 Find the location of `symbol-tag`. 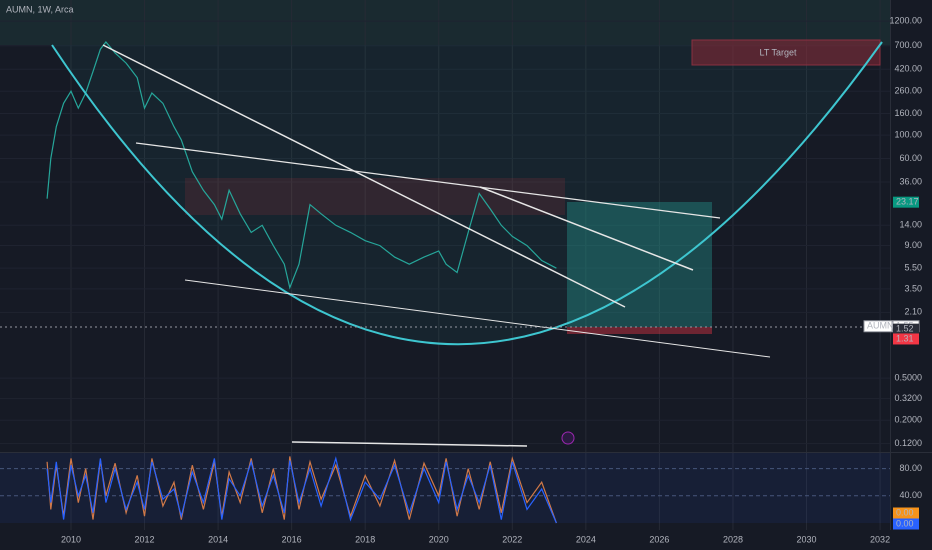

symbol-tag is located at coordinates (878, 326).